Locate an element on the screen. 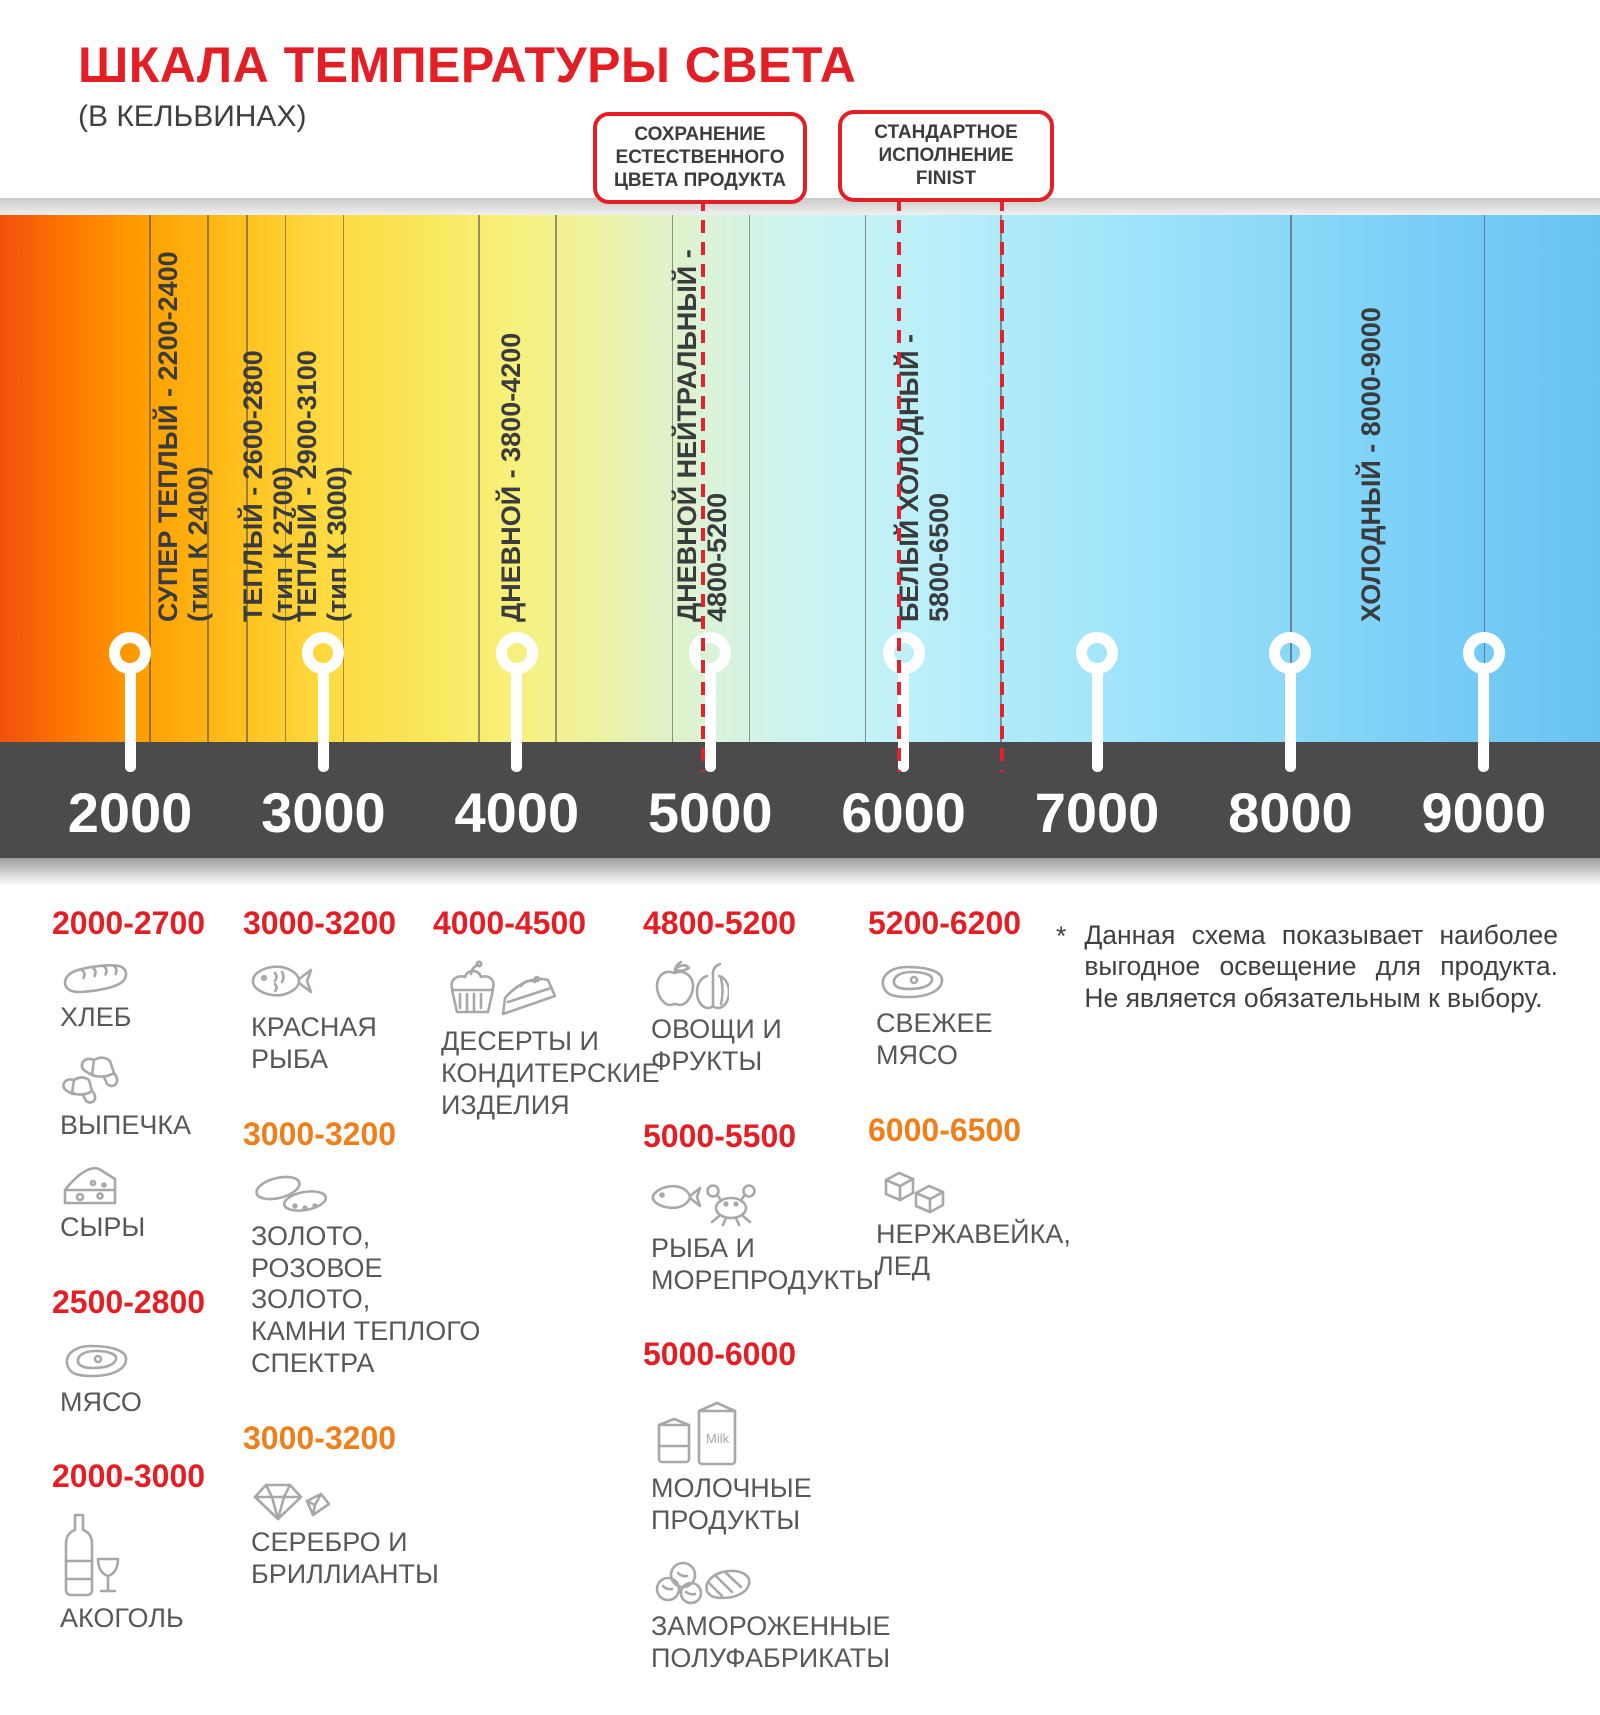 The height and width of the screenshot is (1715, 1600). fruits-icon is located at coordinates (807, 984).